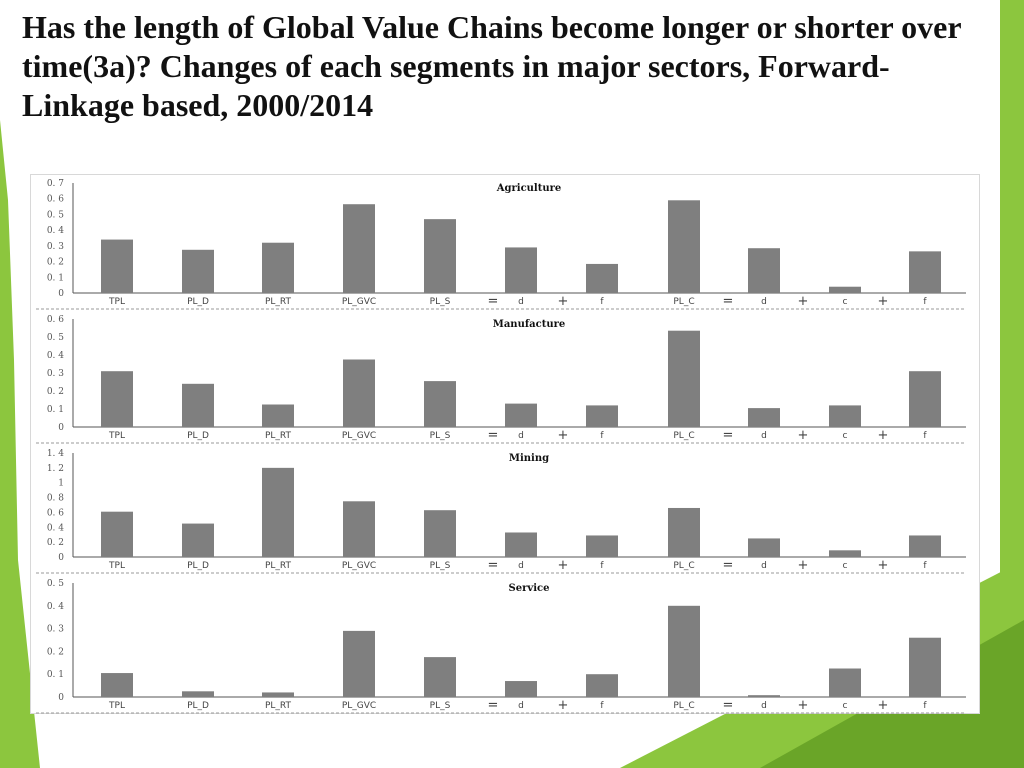  I want to click on panel-title: Agriculture, so click(529, 188).